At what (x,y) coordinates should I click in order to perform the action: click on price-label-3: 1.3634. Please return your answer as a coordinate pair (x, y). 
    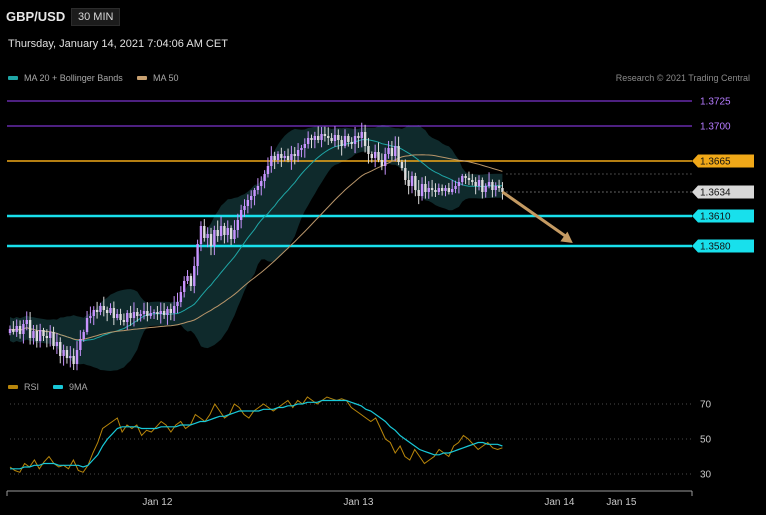
    Looking at the image, I should click on (715, 193).